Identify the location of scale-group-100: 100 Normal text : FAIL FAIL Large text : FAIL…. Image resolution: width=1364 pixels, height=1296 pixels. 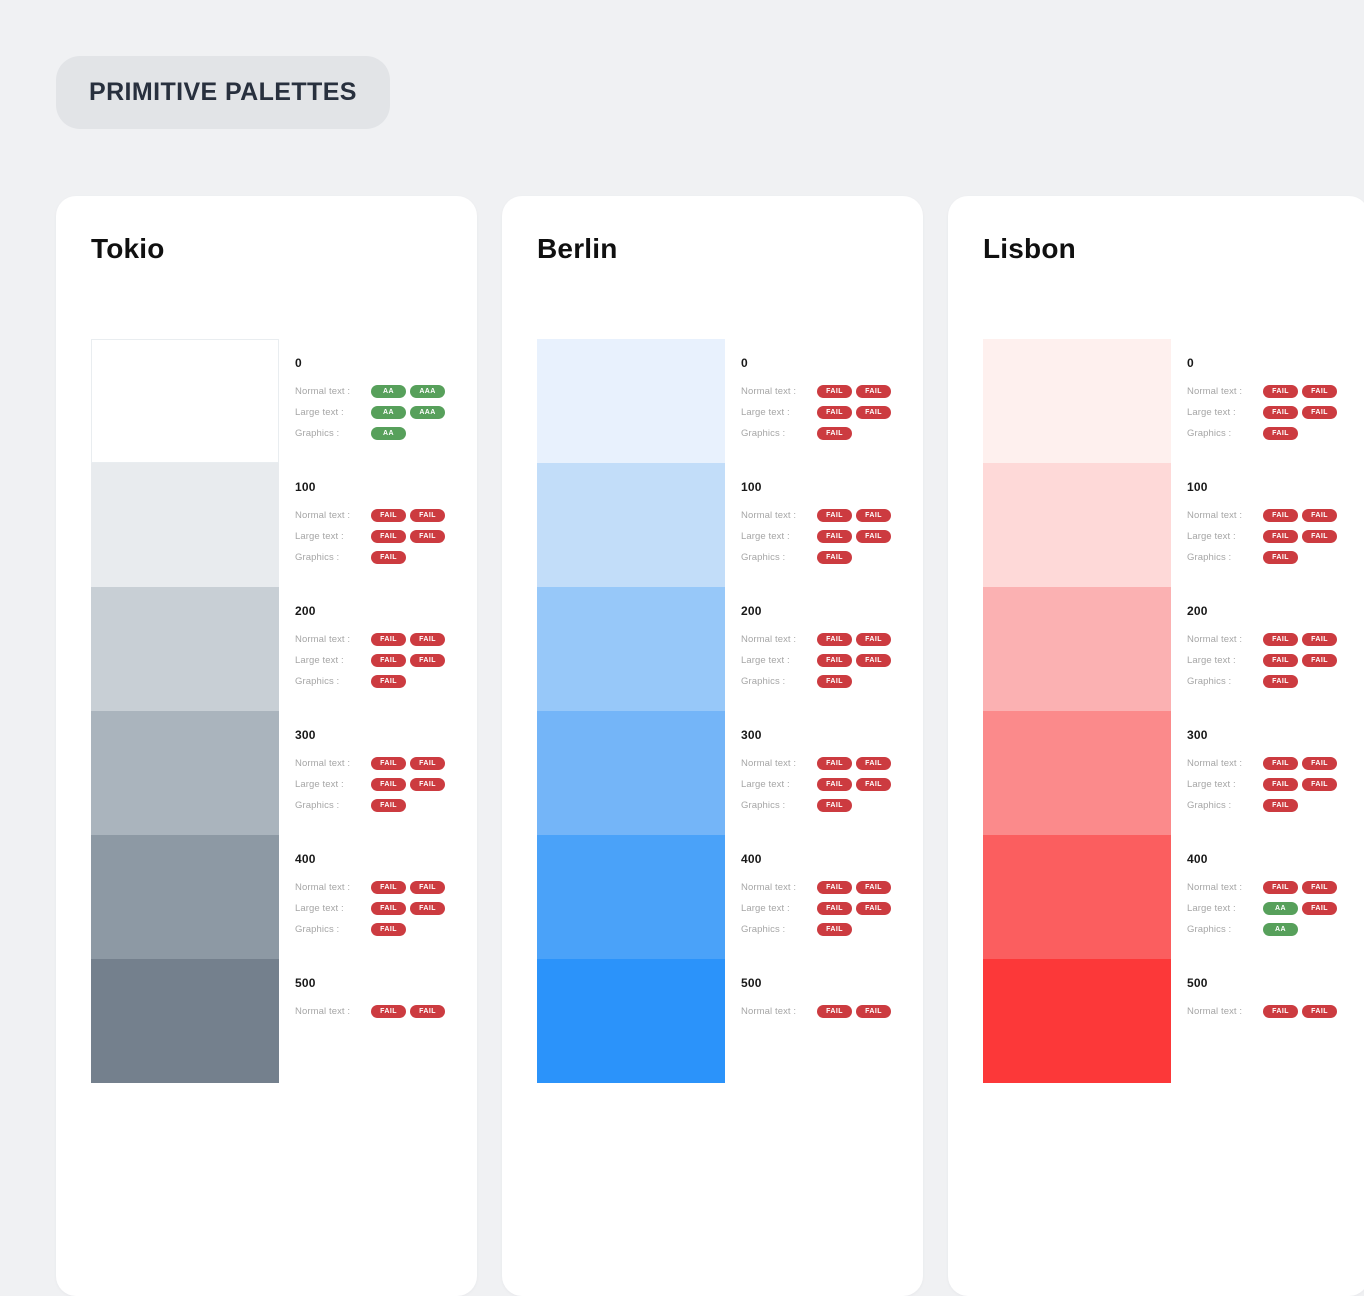
(1275, 525).